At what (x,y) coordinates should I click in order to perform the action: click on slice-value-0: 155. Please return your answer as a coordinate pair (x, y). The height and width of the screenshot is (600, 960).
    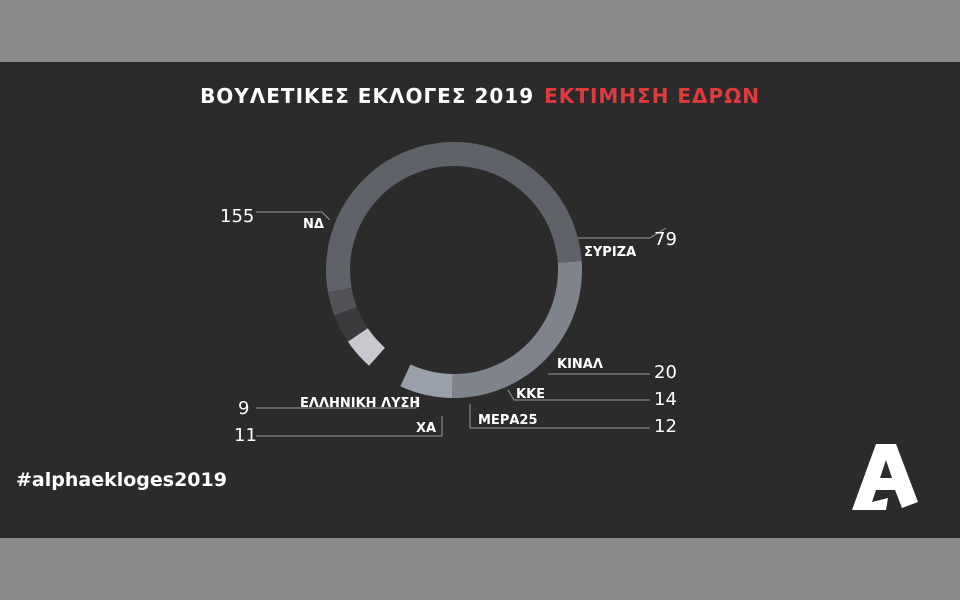
    Looking at the image, I should click on (237, 216).